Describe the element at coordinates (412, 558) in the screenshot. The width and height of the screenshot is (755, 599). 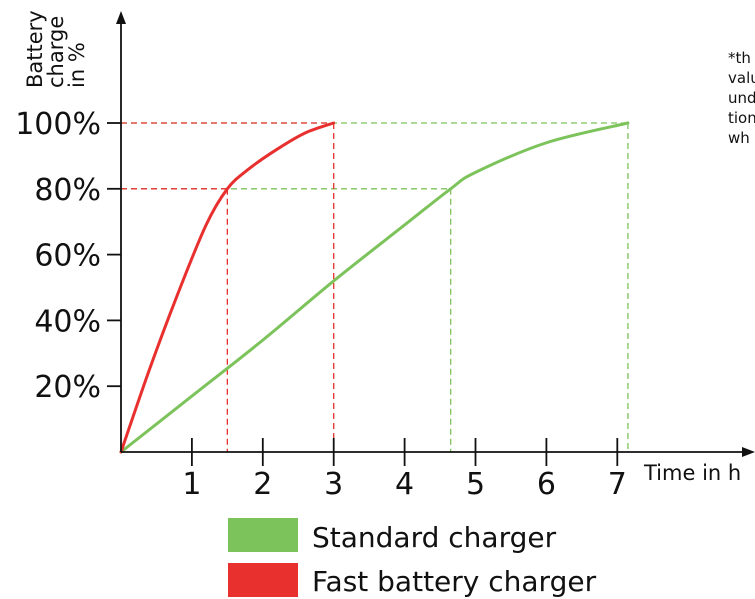
I see `legend: Standard charger Fast battery charger` at that location.